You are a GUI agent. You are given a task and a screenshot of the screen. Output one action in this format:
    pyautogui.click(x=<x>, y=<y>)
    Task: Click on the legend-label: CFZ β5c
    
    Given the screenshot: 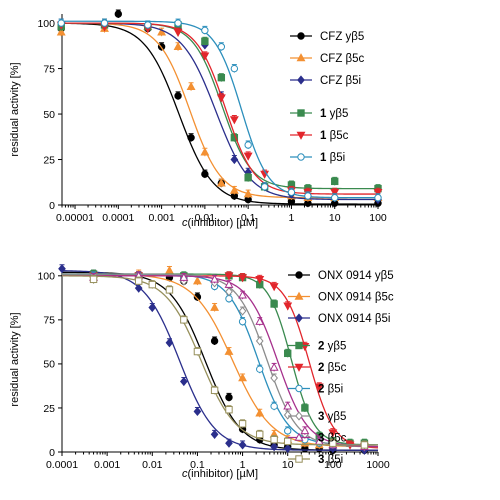 What is the action you would take?
    pyautogui.click(x=342, y=59)
    